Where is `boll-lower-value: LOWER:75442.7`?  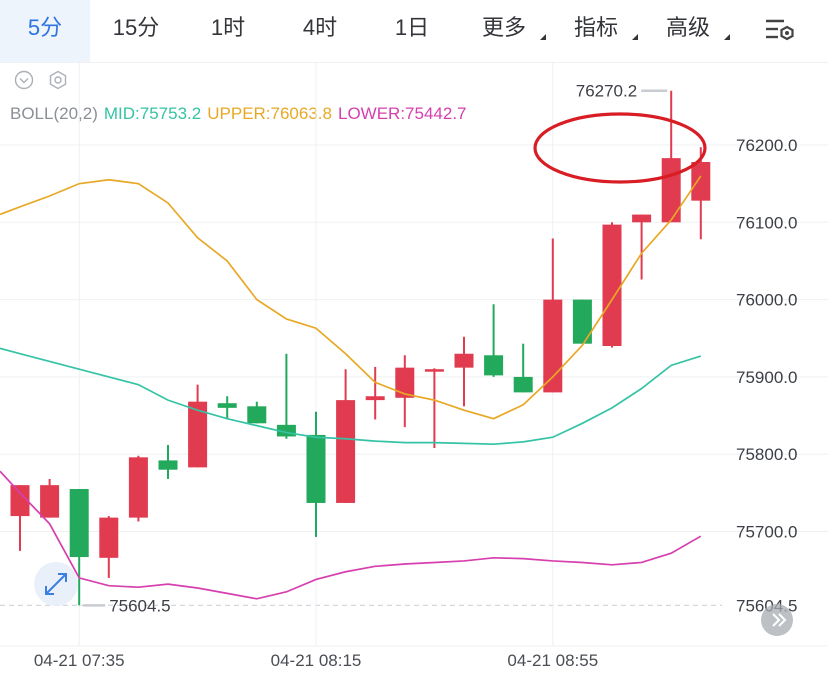
boll-lower-value: LOWER:75442.7 is located at coordinates (402, 113).